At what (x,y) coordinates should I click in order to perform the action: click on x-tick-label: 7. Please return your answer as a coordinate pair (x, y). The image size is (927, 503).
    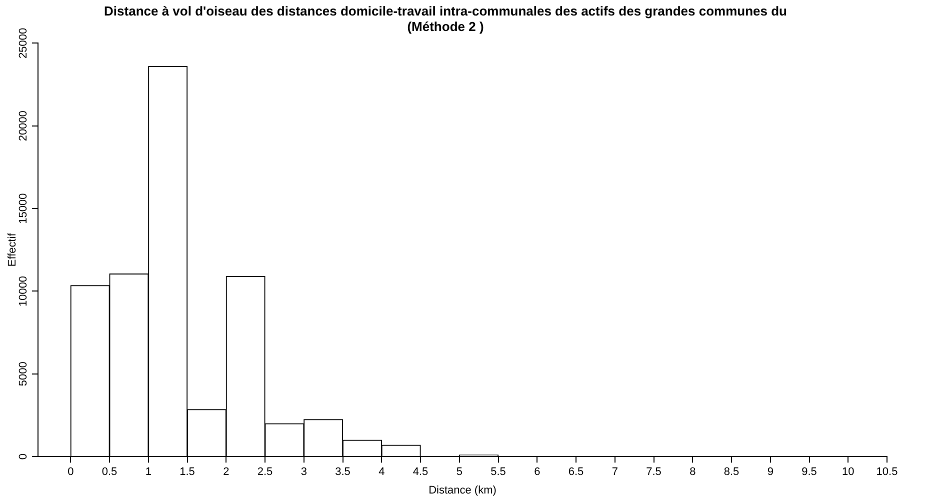
    Looking at the image, I should click on (615, 472).